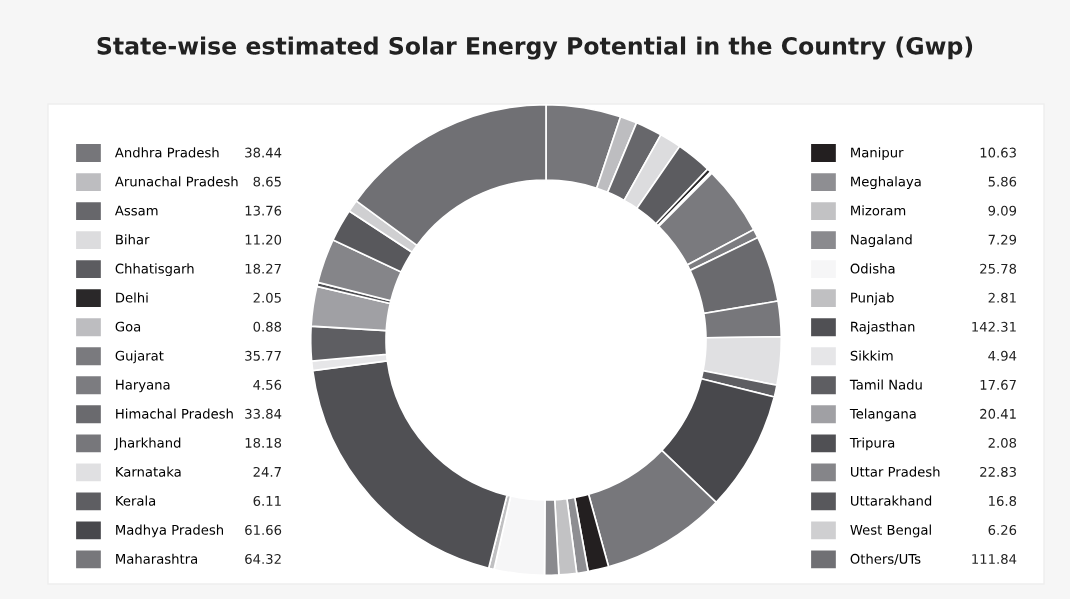 Image resolution: width=1070 pixels, height=599 pixels. What do you see at coordinates (998, 152) in the screenshot?
I see `data-label: 10.63` at bounding box center [998, 152].